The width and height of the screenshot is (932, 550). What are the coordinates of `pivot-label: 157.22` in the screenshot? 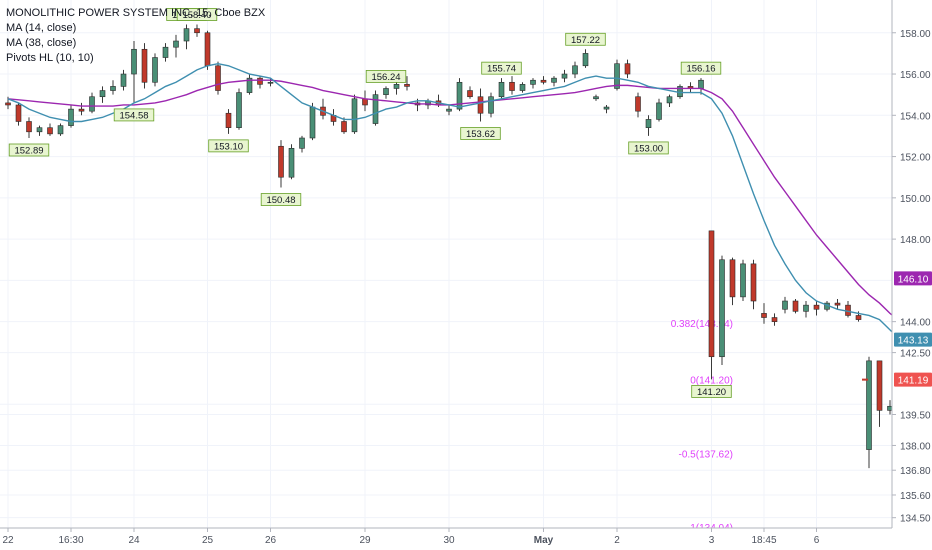 It's located at (585, 39).